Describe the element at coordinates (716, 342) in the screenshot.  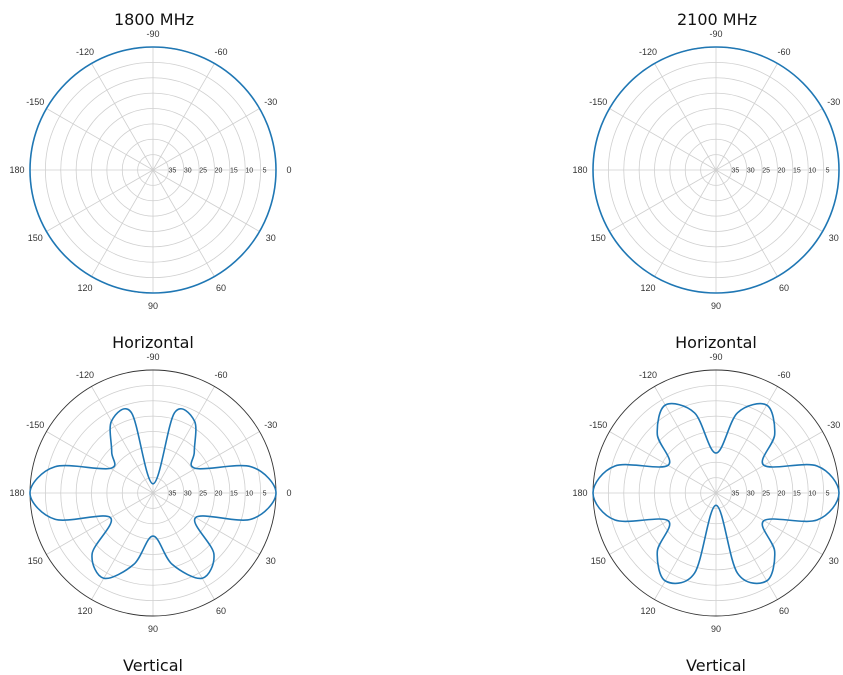
I see `caption-horizontal-2100: Horizontal` at that location.